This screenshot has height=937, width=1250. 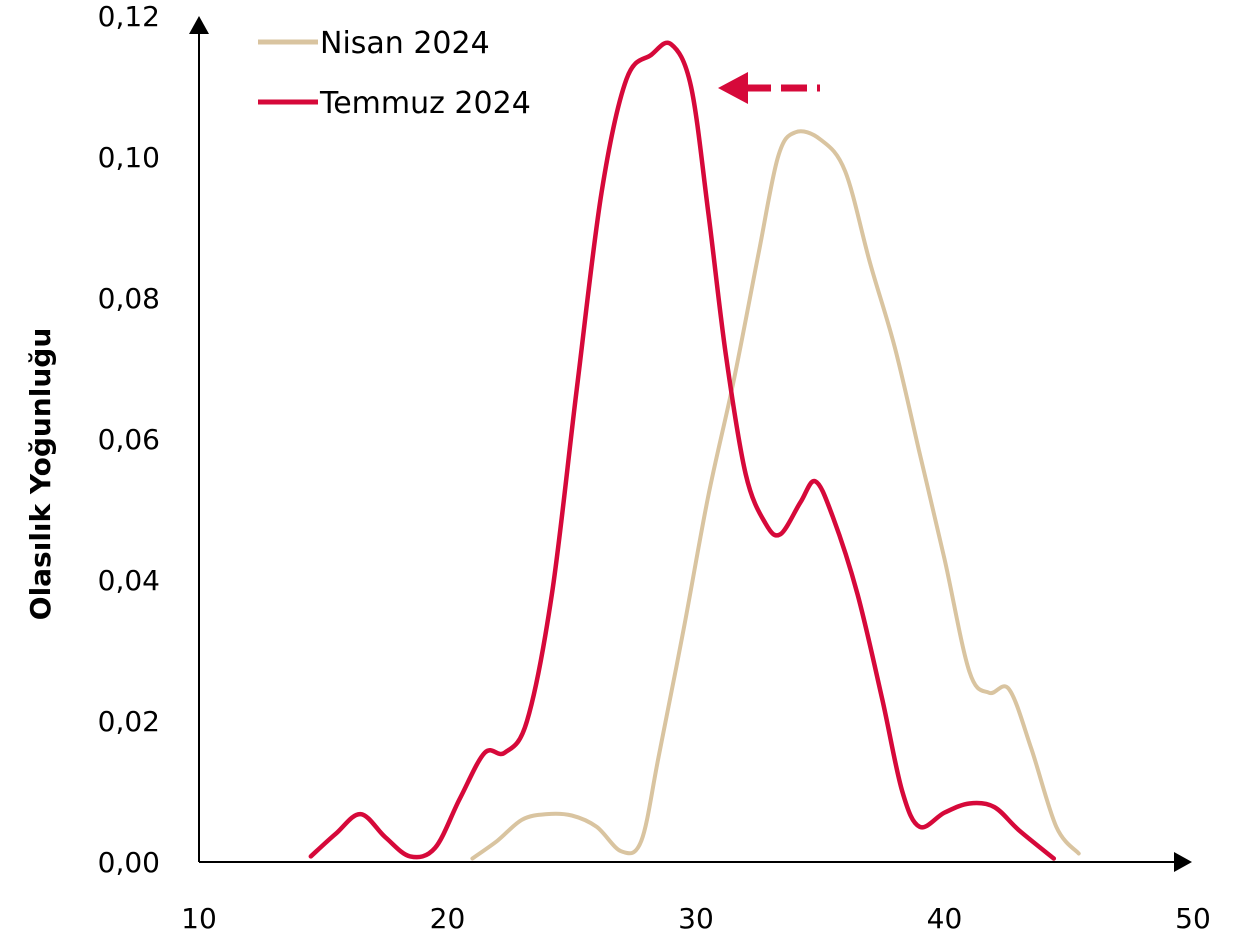 I want to click on legend: Nisan 2024 Temmuz 2024, so click(x=394, y=73).